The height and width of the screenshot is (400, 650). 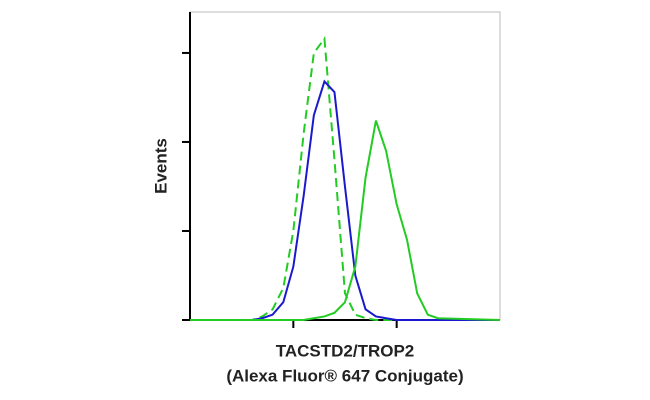 What do you see at coordinates (344, 375) in the screenshot?
I see `x-axis-label-2: (Alexa Fluor® 647 Conjugate)` at bounding box center [344, 375].